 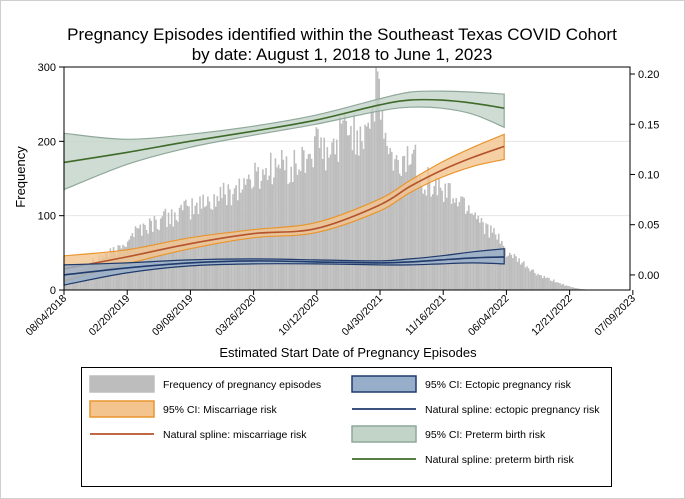 I want to click on legend-label-line_ectopic: Natural spline: ectopic pregnancy risk, so click(x=512, y=410).